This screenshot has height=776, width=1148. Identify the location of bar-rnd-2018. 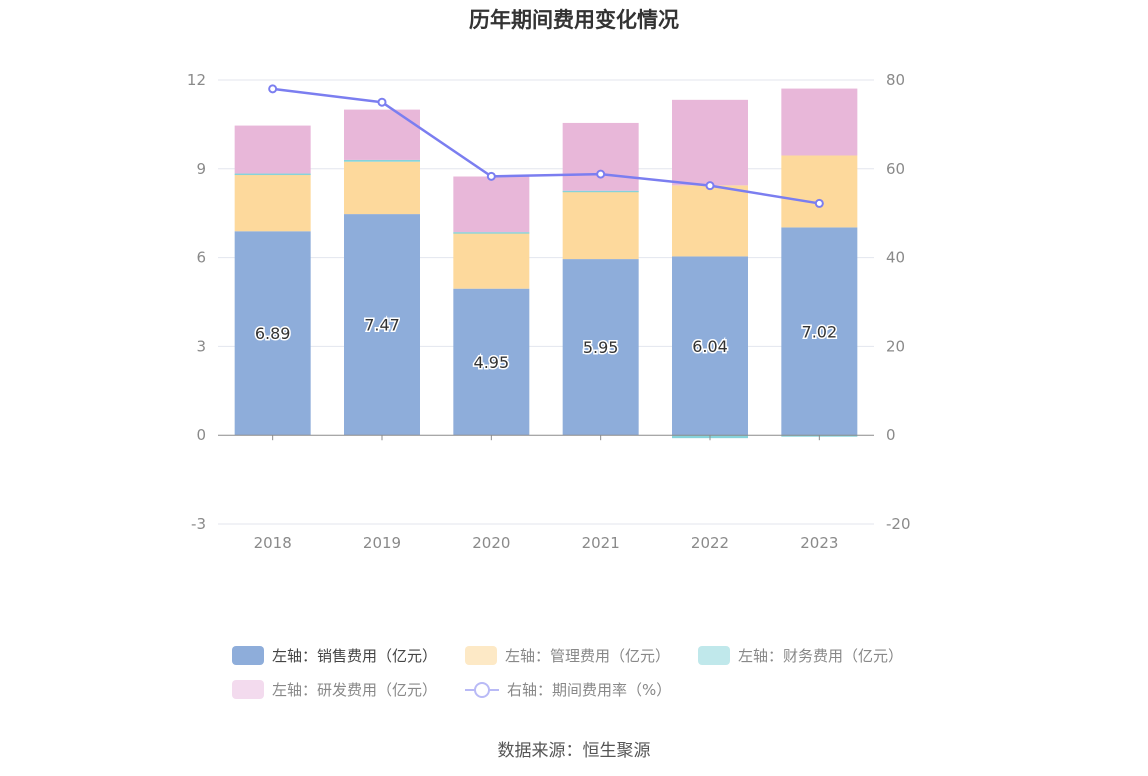
(272, 149).